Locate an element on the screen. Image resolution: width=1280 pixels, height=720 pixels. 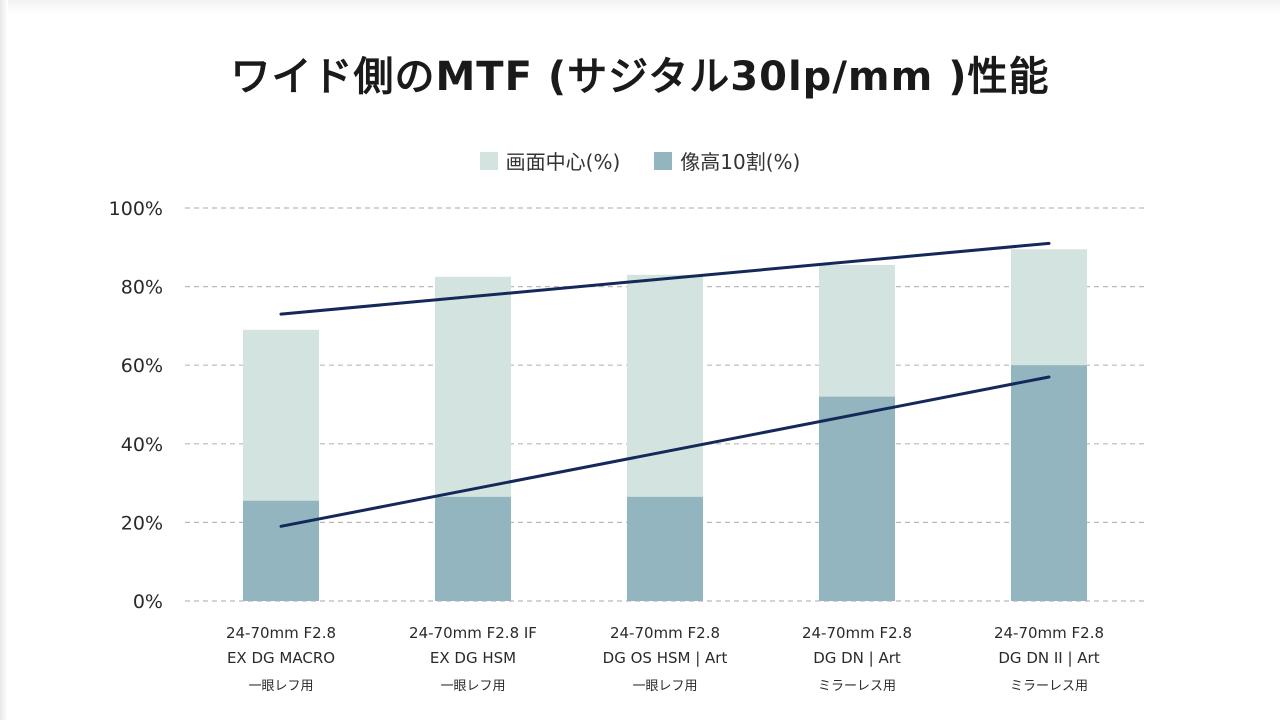
y-tick-label: 100% is located at coordinates (136, 209).